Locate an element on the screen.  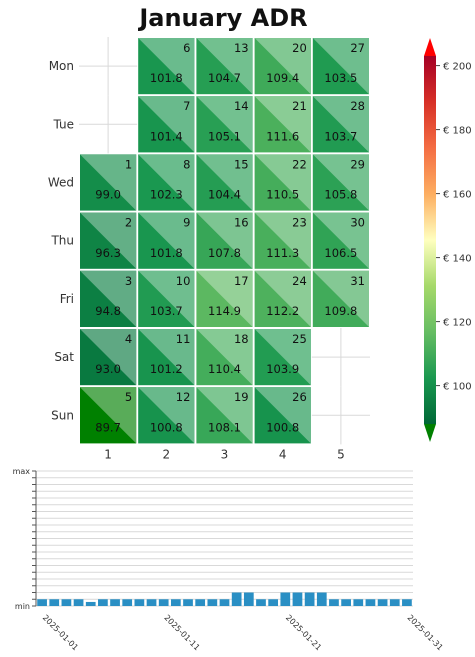
cell-value-label: 109.4 is located at coordinates (282, 78).